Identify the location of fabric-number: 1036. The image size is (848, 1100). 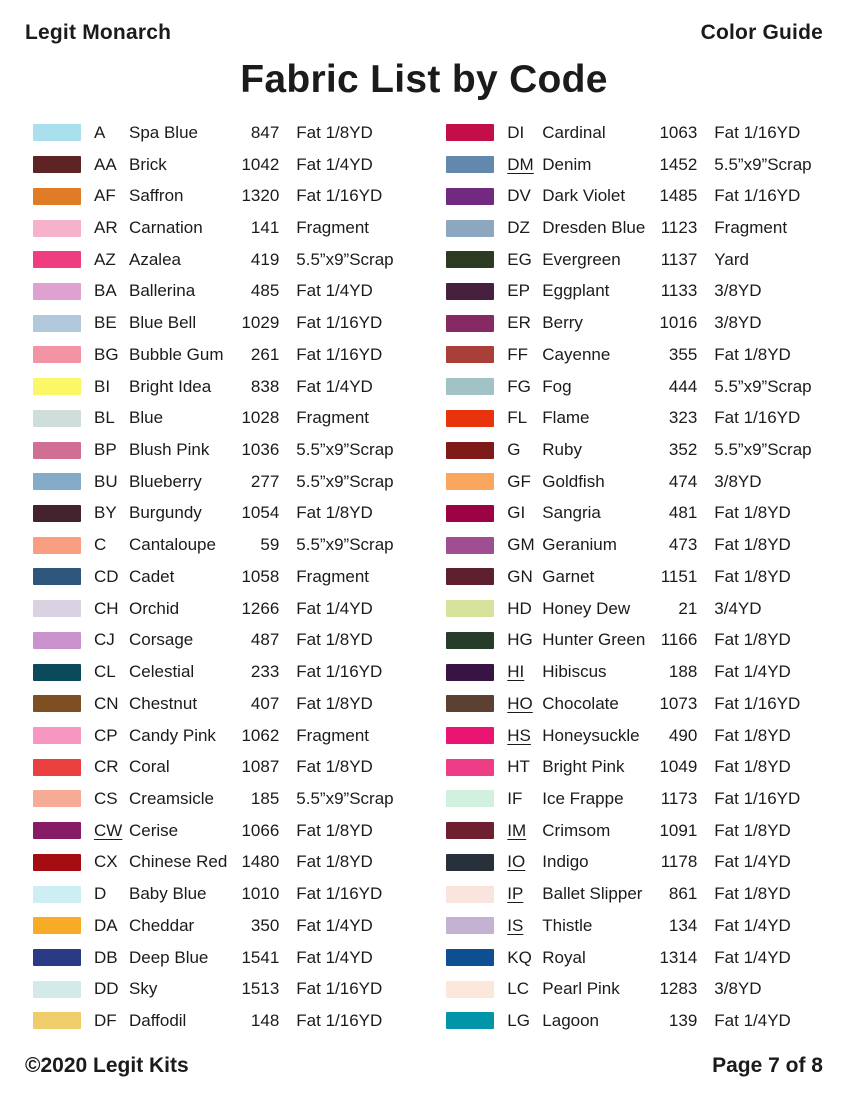
(260, 450).